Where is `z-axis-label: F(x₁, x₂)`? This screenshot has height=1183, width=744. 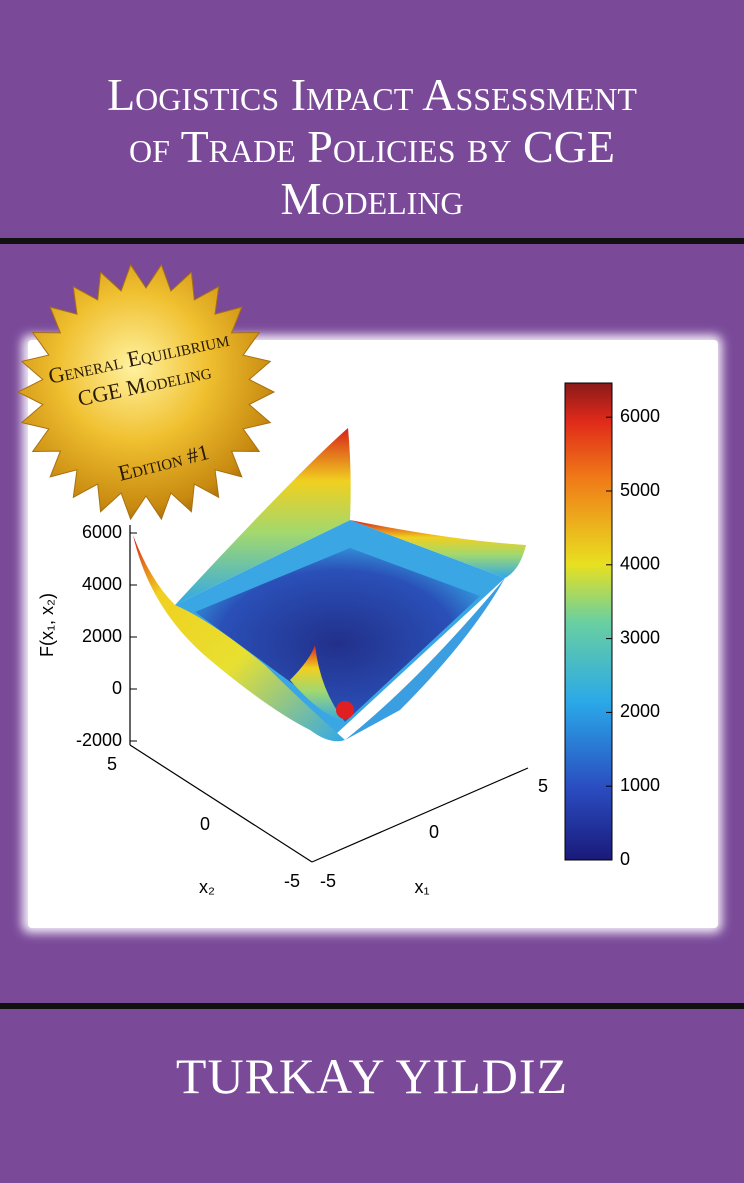 z-axis-label: F(x₁, x₂) is located at coordinates (47, 625).